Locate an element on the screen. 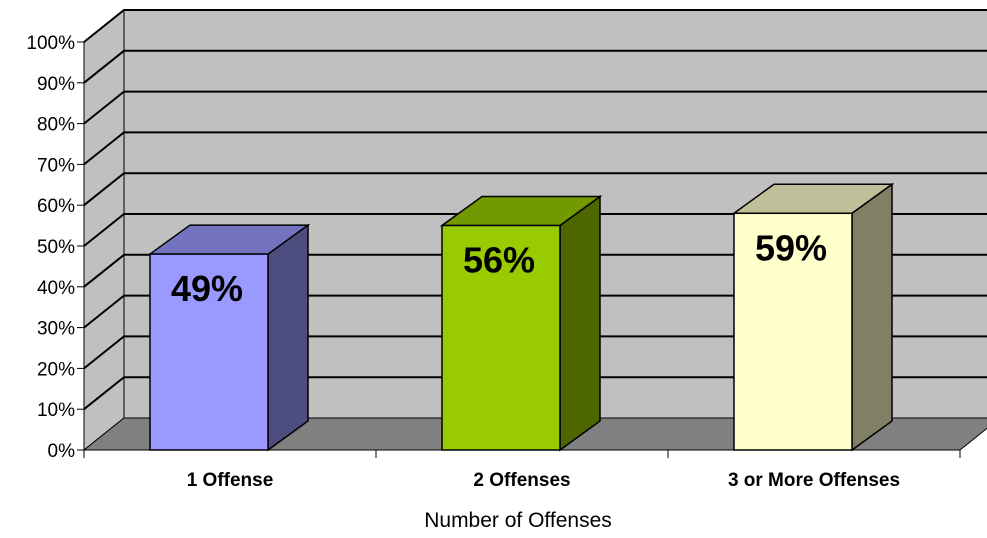  y-tick-label: 40% is located at coordinates (56, 288).